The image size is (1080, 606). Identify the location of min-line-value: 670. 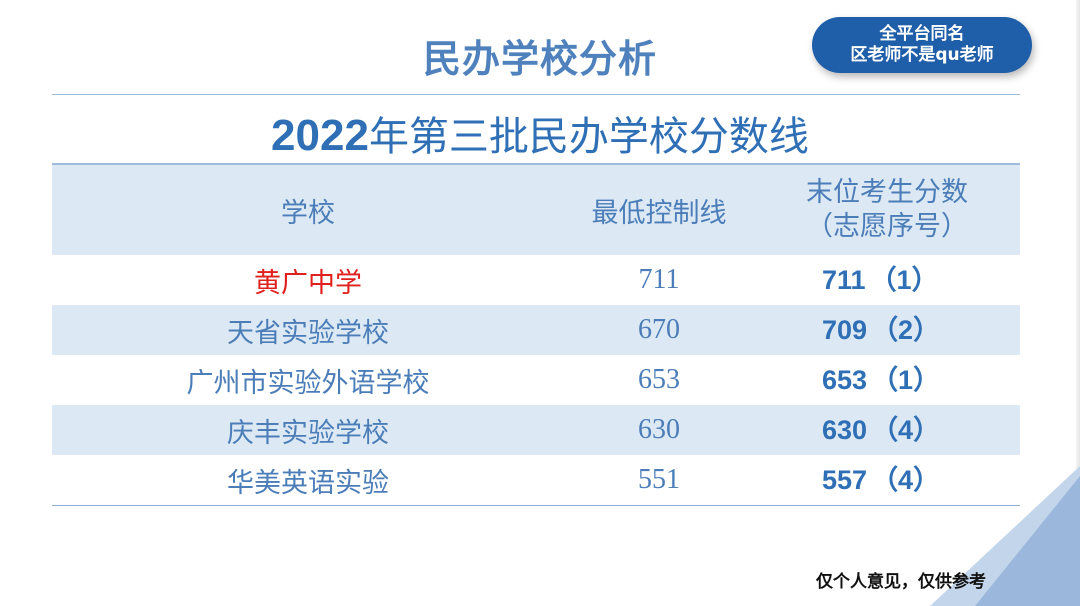
(659, 329).